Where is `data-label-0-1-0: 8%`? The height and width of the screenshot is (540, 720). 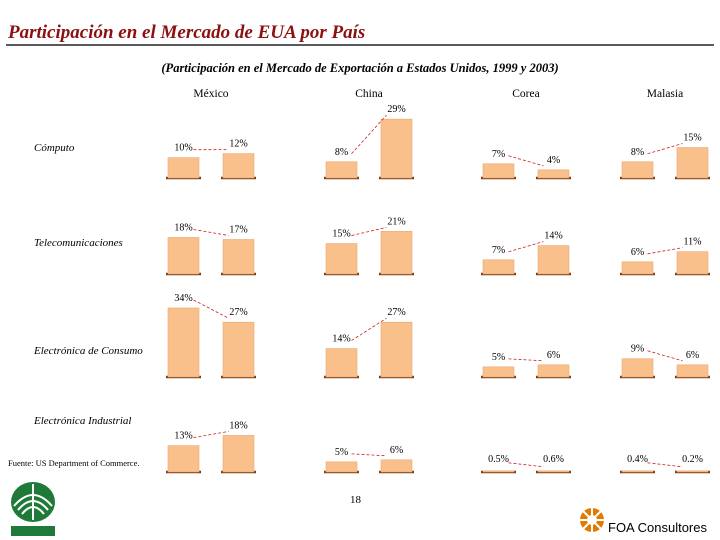
data-label-0-1-0: 8% is located at coordinates (341, 152).